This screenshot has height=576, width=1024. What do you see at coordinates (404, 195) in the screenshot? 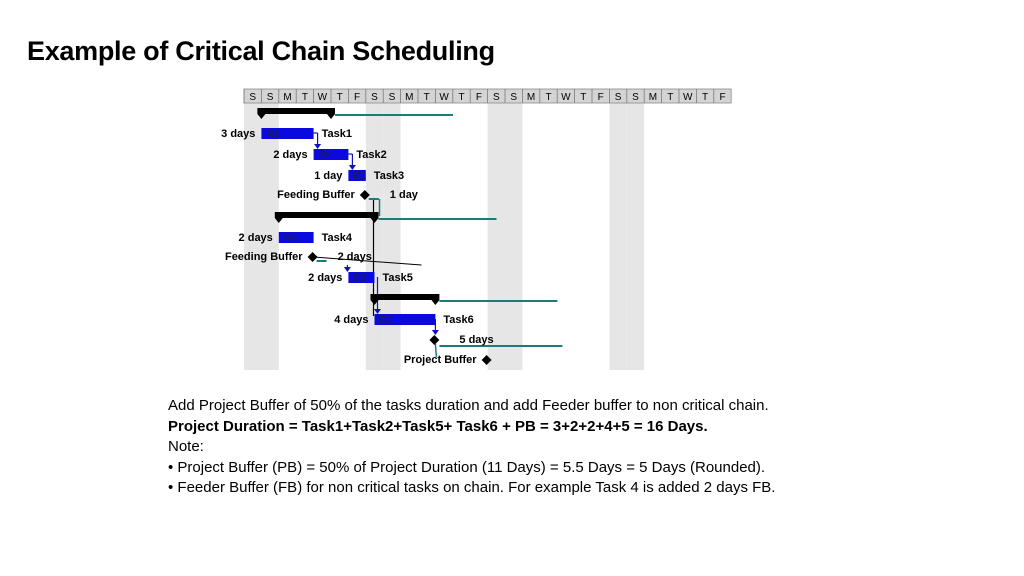
I see `buffer-duration-label: 1 day` at bounding box center [404, 195].